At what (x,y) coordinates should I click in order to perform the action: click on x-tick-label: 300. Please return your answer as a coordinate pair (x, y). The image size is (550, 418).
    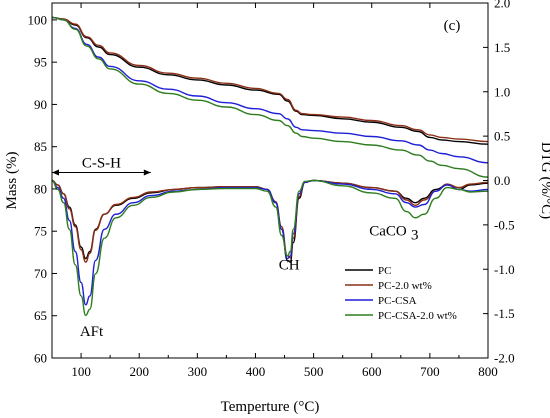
    Looking at the image, I should click on (198, 371).